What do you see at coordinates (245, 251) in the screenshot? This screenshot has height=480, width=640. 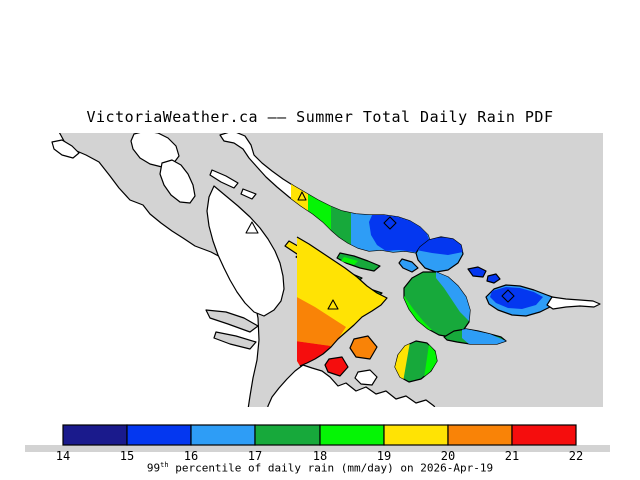 I see `island-saltspring` at bounding box center [245, 251].